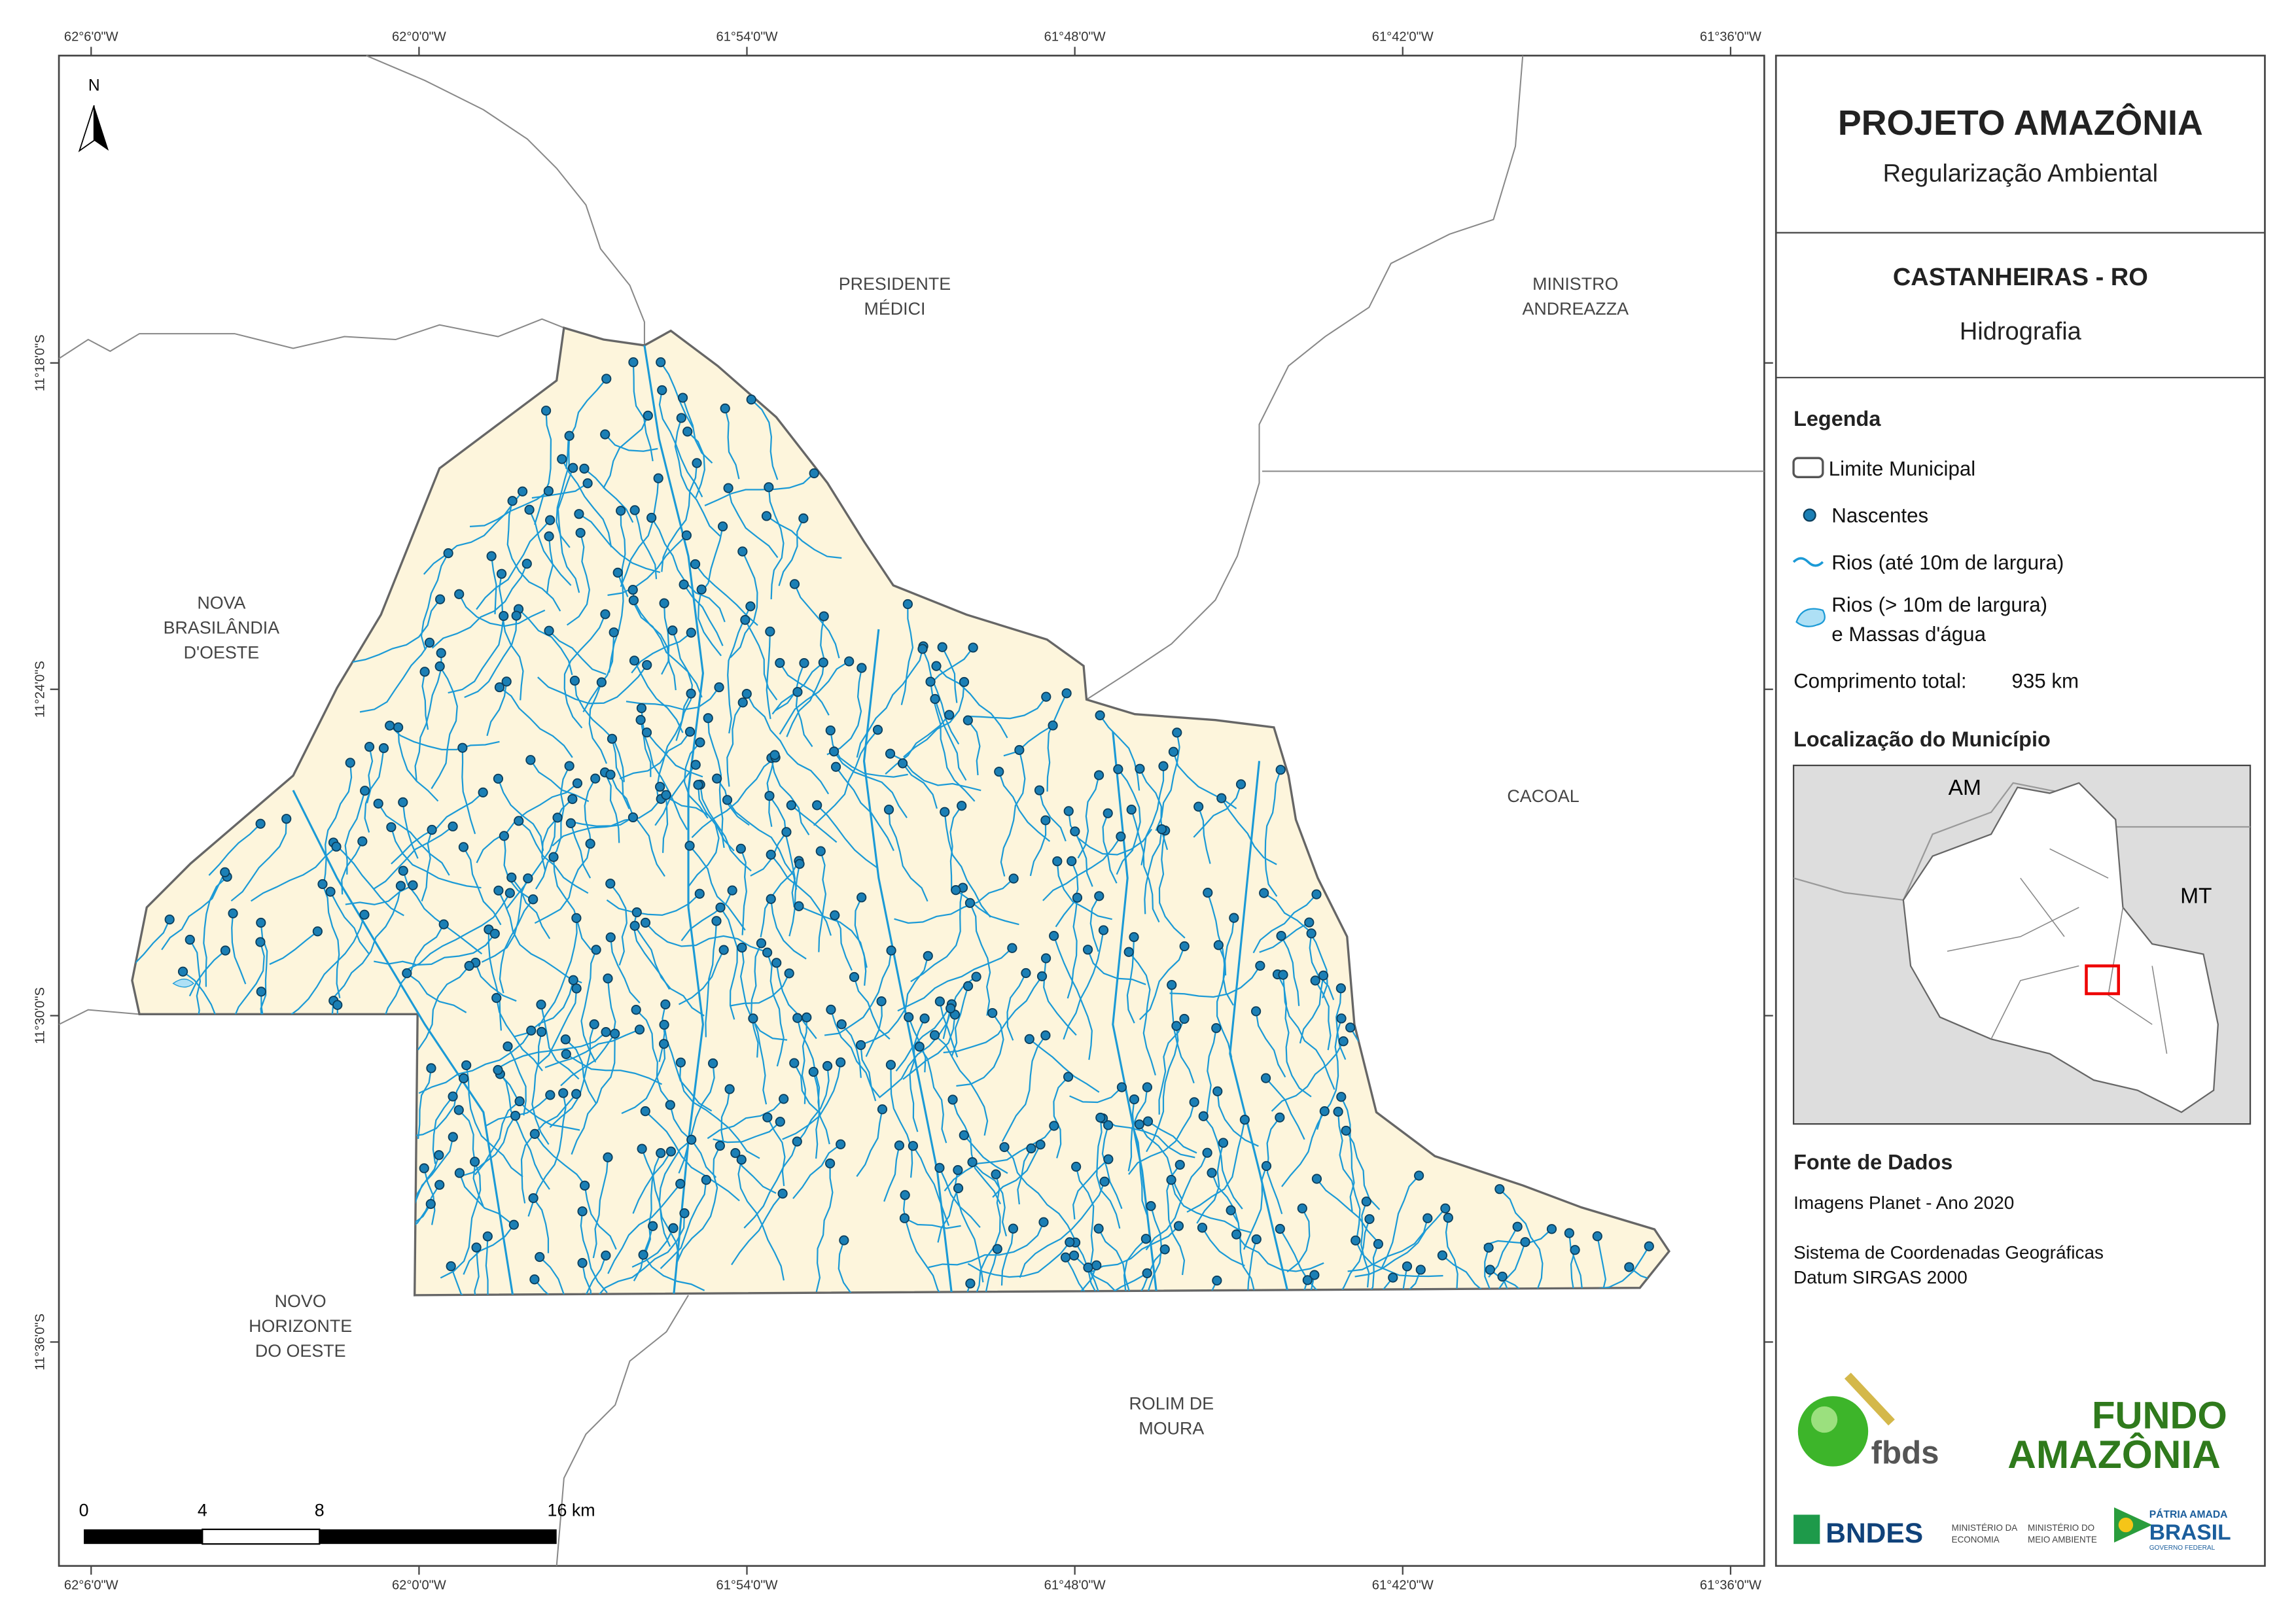  Describe the element at coordinates (1833, 1431) in the screenshot. I see `logo-shape` at that location.